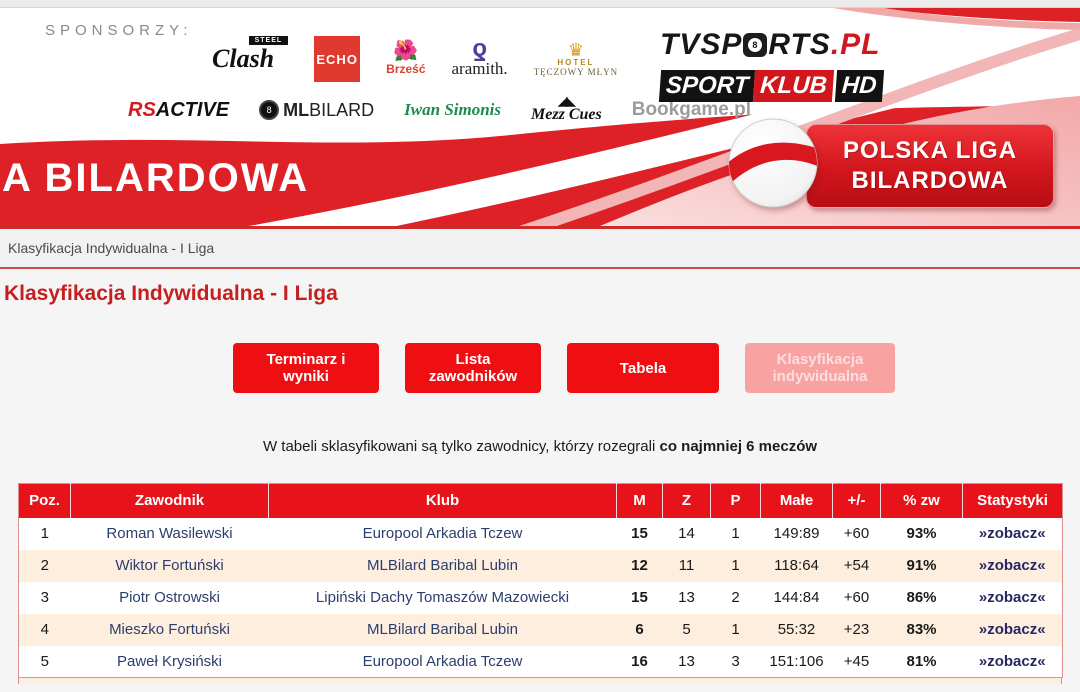 The height and width of the screenshot is (692, 1080). I want to click on cell-poz: 4, so click(44, 629).